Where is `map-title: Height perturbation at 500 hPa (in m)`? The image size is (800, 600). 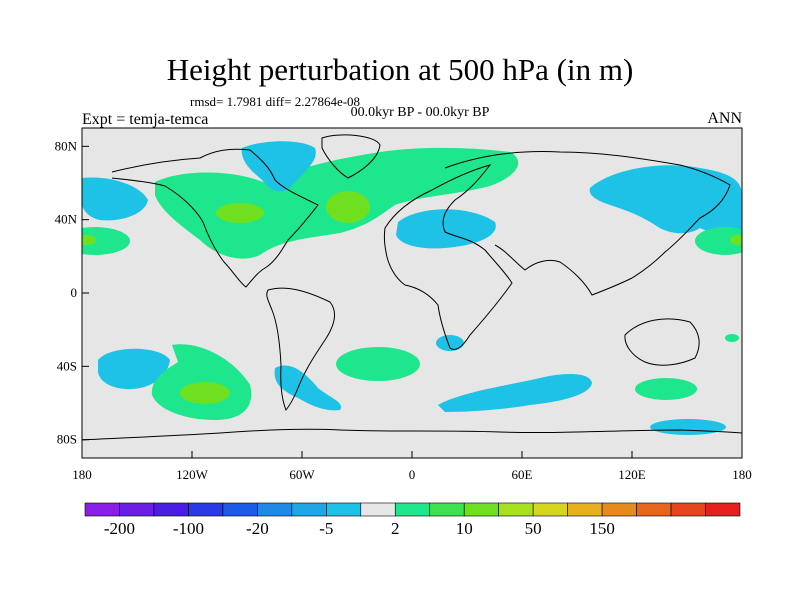 map-title: Height perturbation at 500 hPa (in m) is located at coordinates (400, 69).